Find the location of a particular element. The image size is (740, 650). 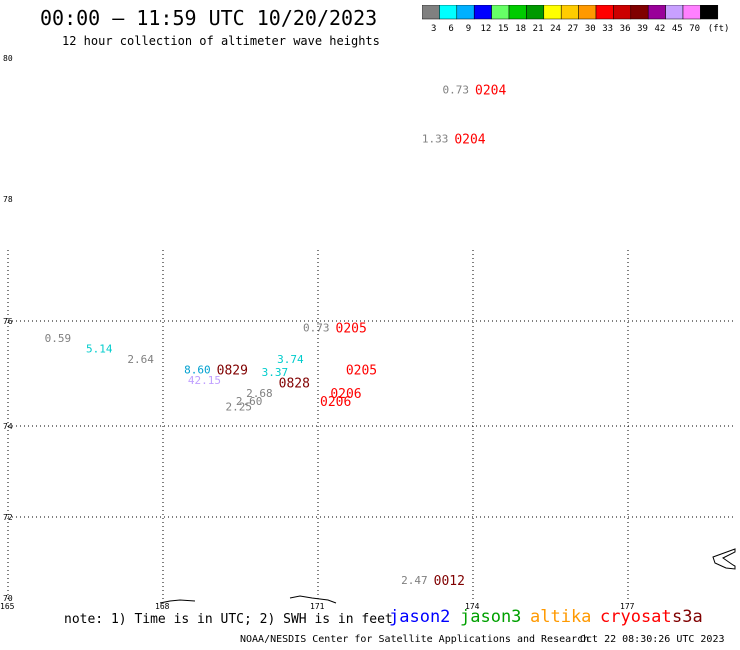

mission-cryosat: cryosat is located at coordinates (636, 617).